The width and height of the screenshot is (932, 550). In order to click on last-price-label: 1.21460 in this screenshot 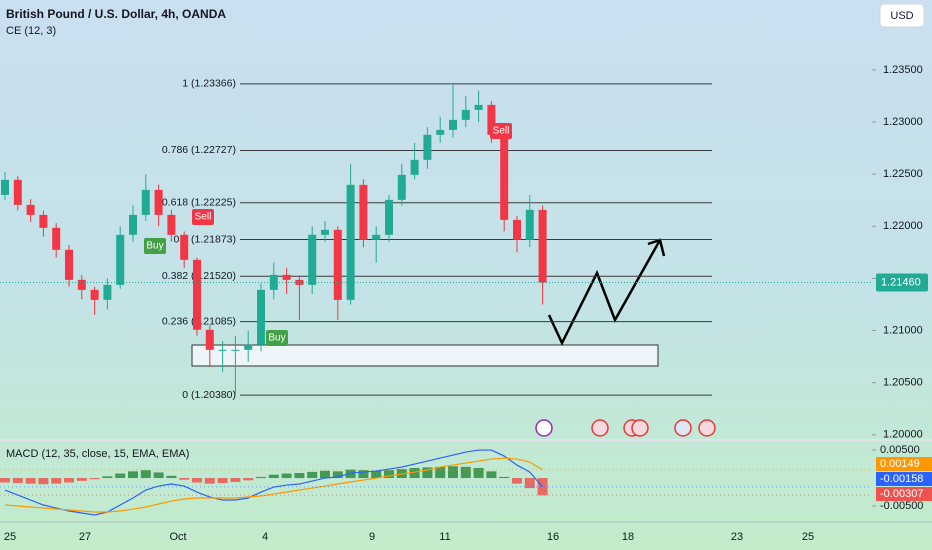, I will do `click(901, 282)`.